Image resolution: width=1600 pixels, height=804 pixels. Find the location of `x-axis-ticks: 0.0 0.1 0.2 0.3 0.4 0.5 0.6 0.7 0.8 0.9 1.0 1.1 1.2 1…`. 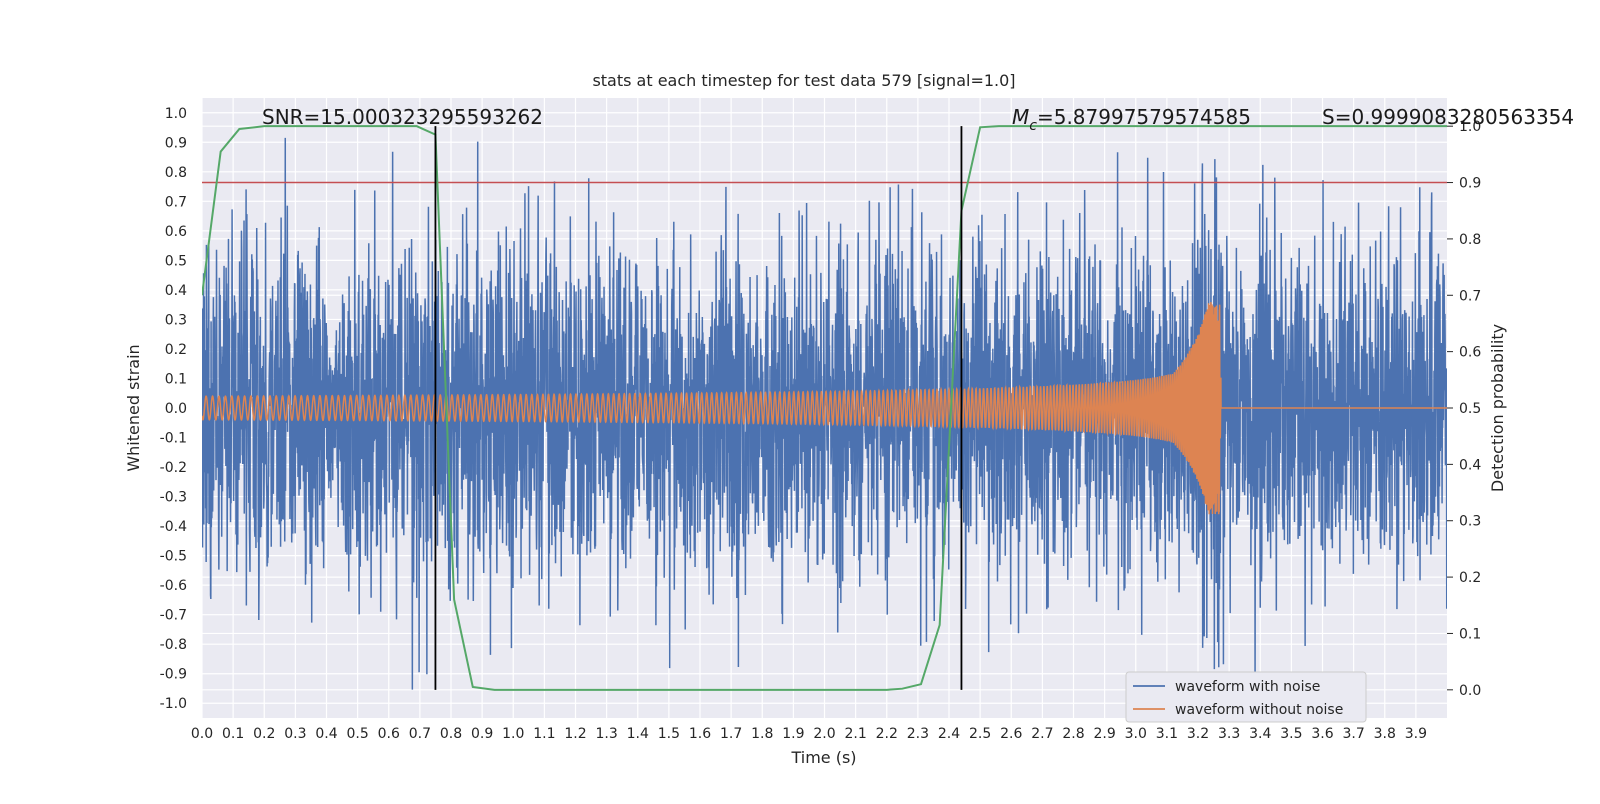

x-axis-ticks: 0.0 0.1 0.2 0.3 0.4 0.5 0.6 0.7 0.8 0.9 1.0 1.1 1.2 1… is located at coordinates (809, 734).